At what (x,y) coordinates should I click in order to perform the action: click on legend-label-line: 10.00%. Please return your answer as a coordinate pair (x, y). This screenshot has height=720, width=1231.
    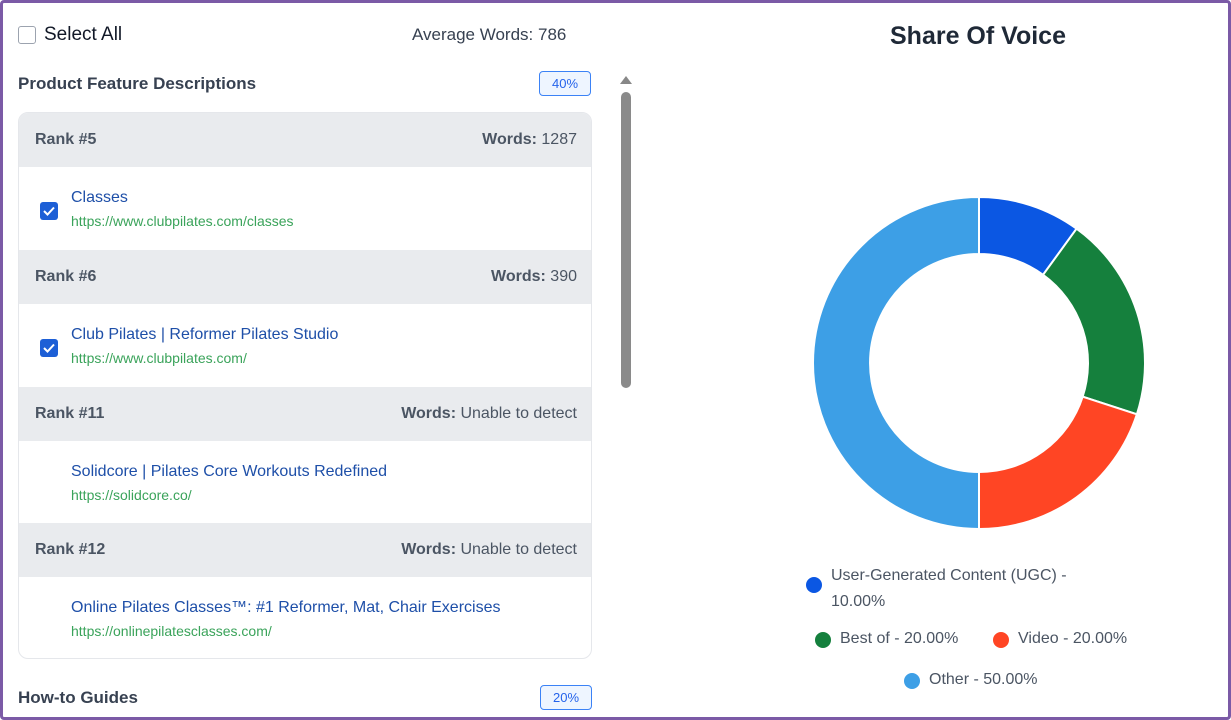
    Looking at the image, I should click on (858, 601).